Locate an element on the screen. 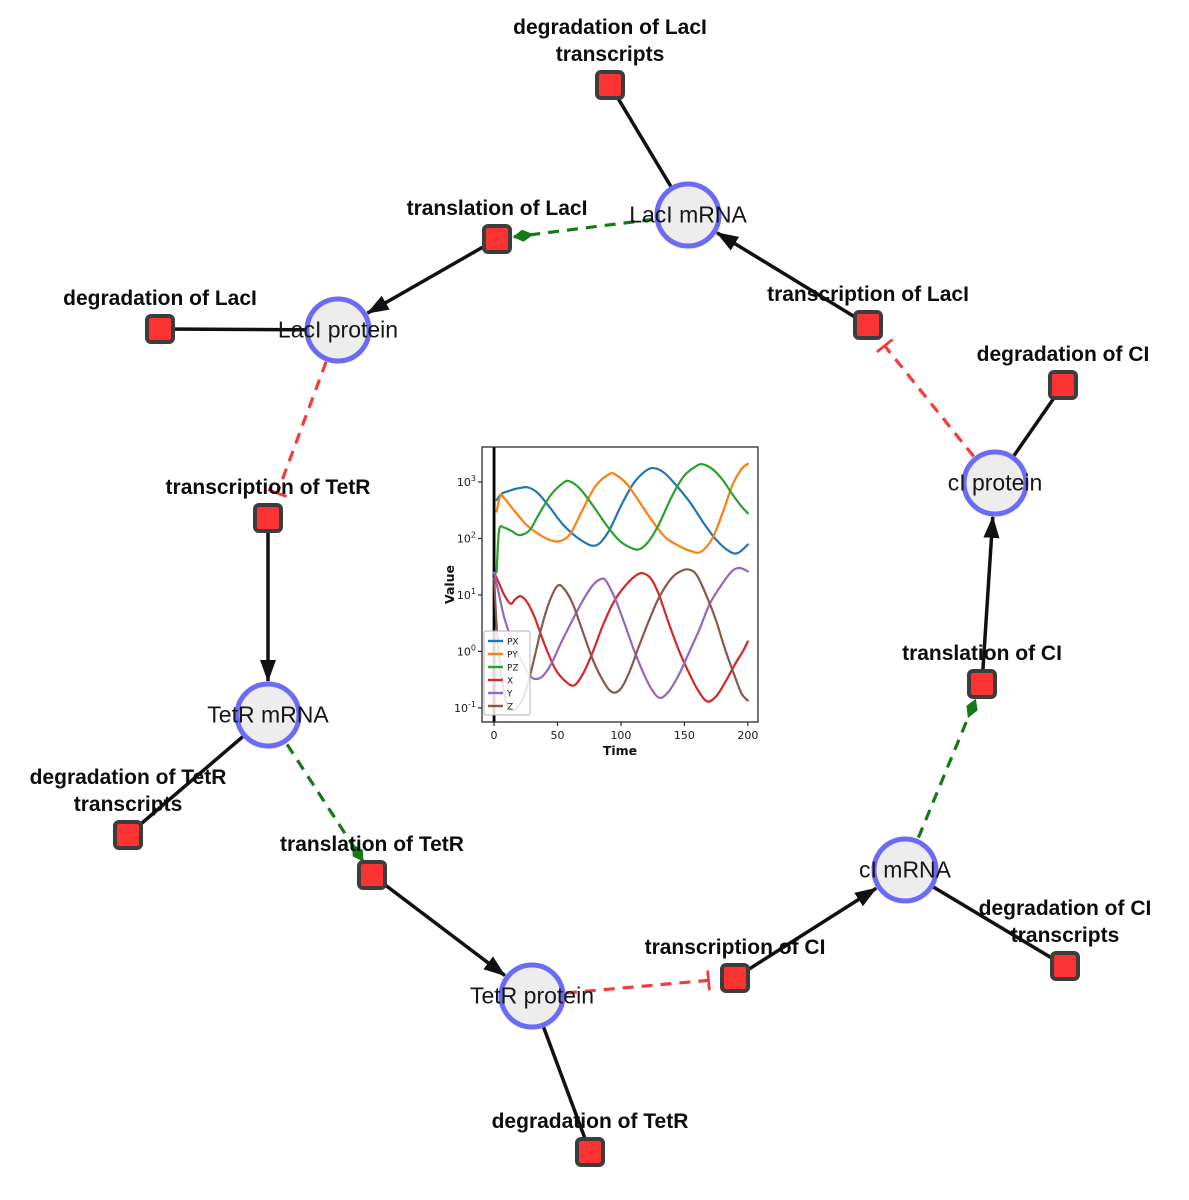  series-PX is located at coordinates (622, 510).